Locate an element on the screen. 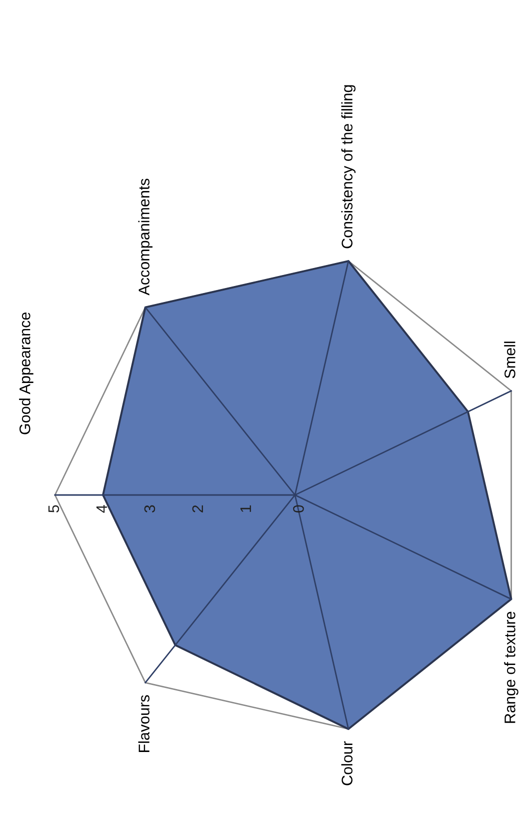 The image size is (524, 821). spoke-label: Smell is located at coordinates (510, 360).